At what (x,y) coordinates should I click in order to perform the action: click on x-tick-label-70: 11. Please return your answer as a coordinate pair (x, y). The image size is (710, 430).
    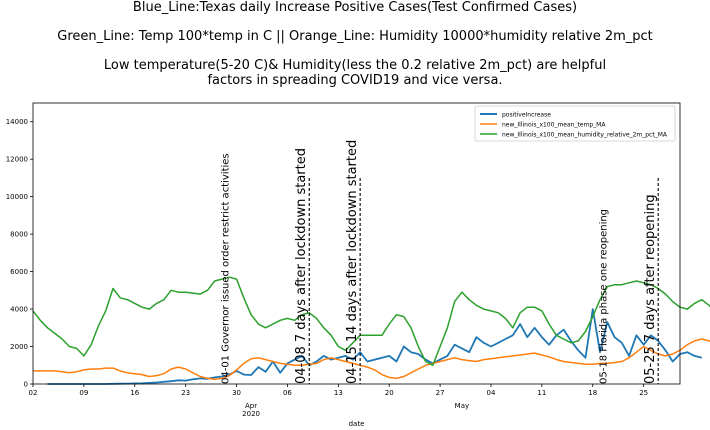
    Looking at the image, I should click on (541, 393).